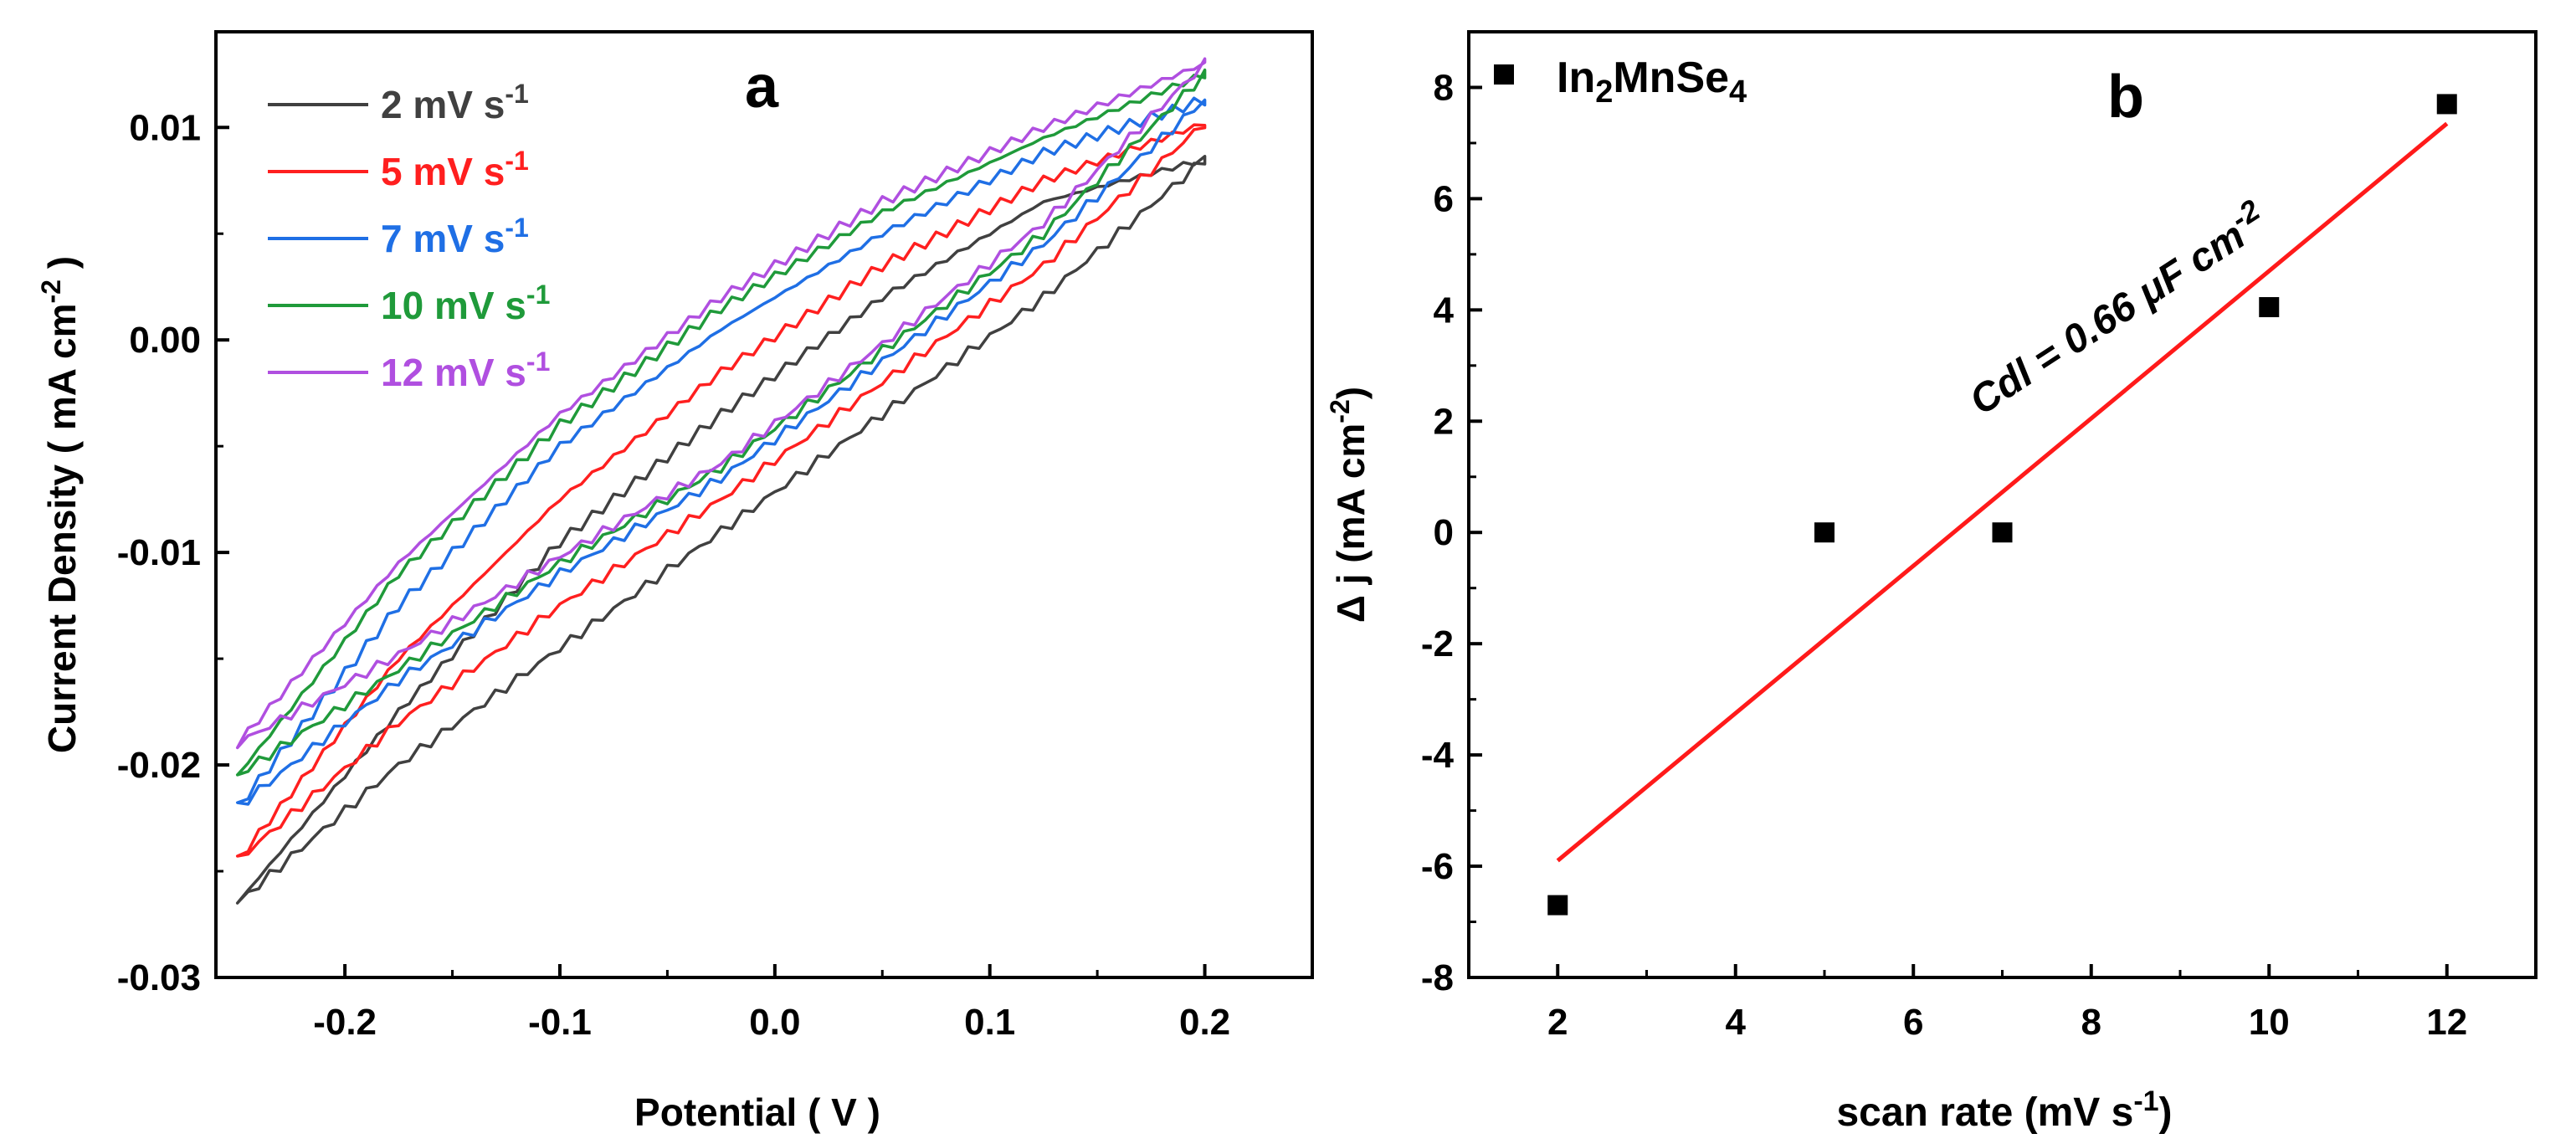 This screenshot has height=1144, width=2576. Describe the element at coordinates (762, 87) in the screenshot. I see `panel-label-a: a` at that location.